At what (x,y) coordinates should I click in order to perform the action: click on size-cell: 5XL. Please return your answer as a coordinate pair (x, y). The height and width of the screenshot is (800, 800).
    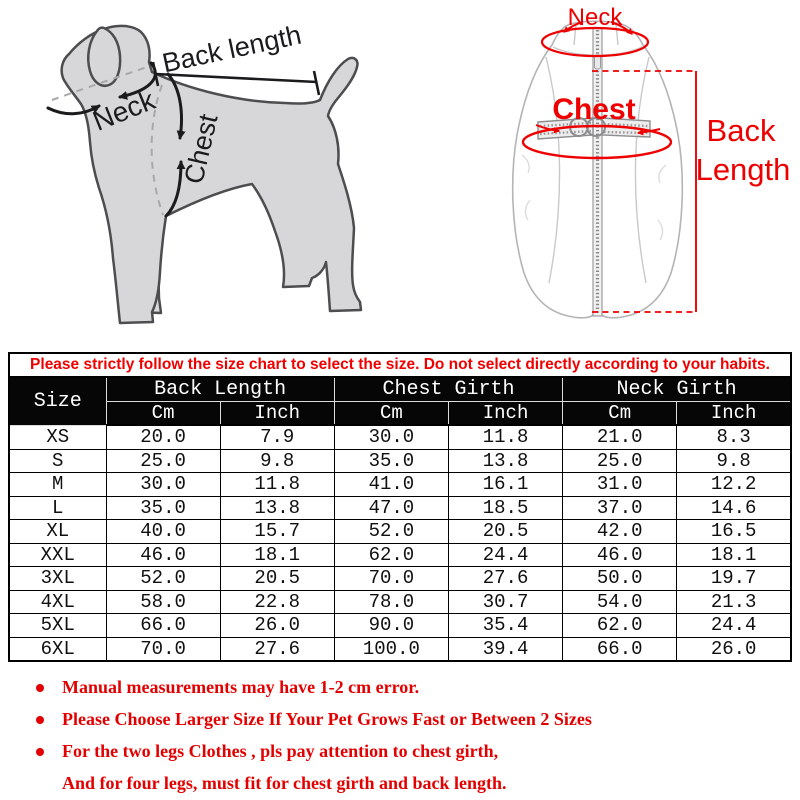
    Looking at the image, I should click on (57, 625).